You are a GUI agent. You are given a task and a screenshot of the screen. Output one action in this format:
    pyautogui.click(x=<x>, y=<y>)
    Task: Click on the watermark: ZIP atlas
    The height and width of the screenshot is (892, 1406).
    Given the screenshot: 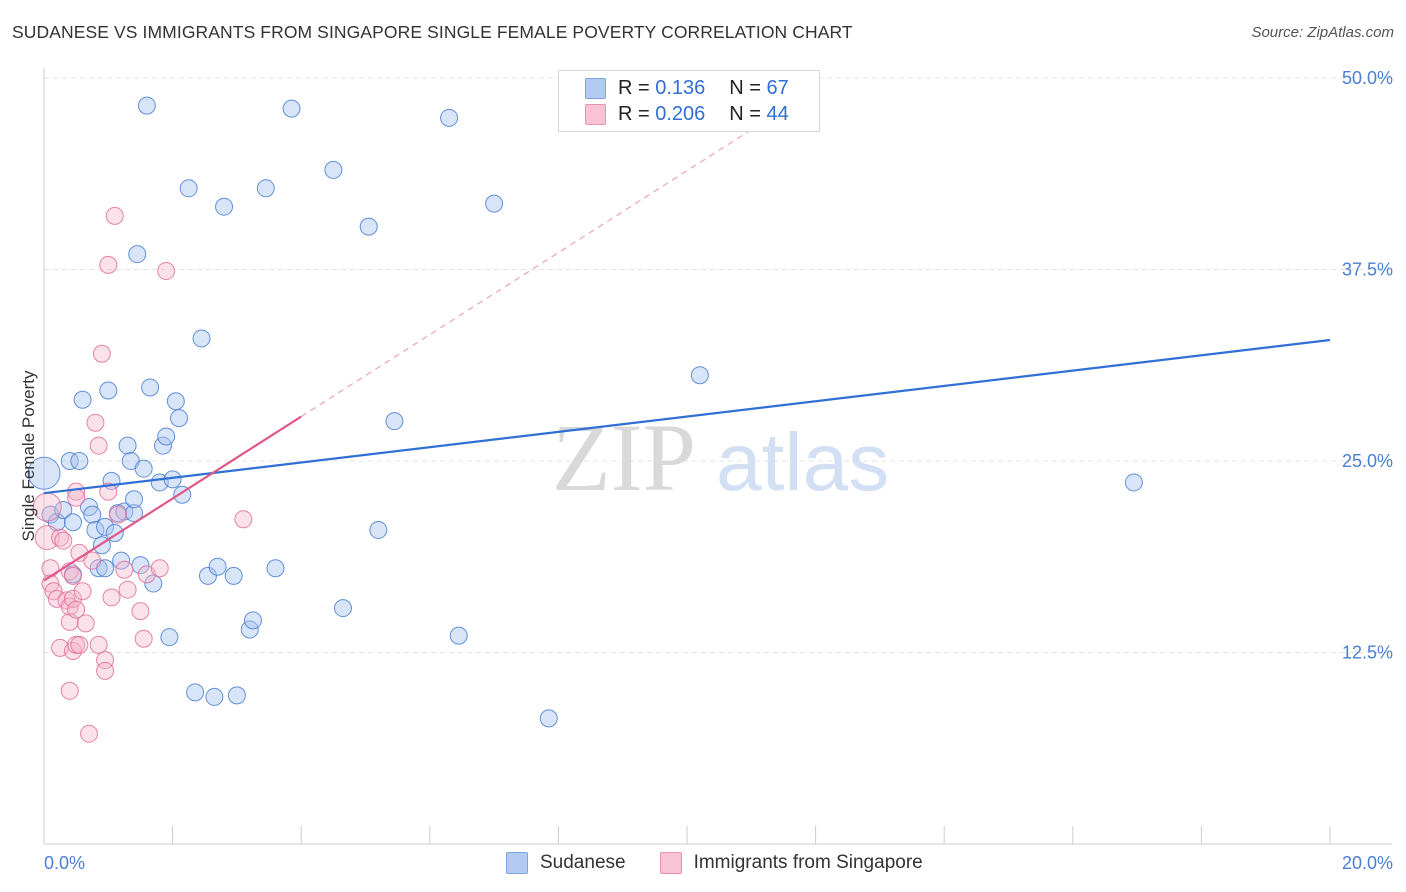 What is the action you would take?
    pyautogui.click(x=720, y=457)
    